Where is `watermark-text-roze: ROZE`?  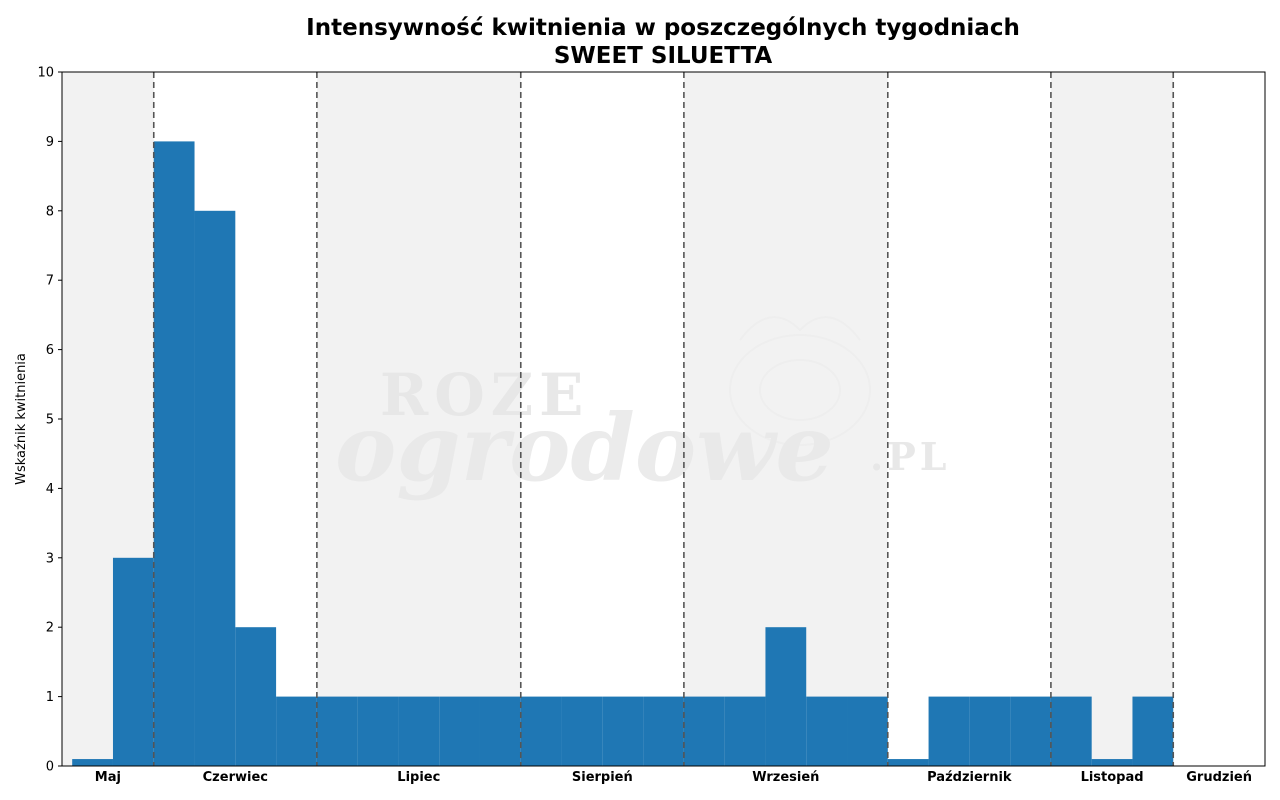 watermark-text-roze: ROZE is located at coordinates (484, 395).